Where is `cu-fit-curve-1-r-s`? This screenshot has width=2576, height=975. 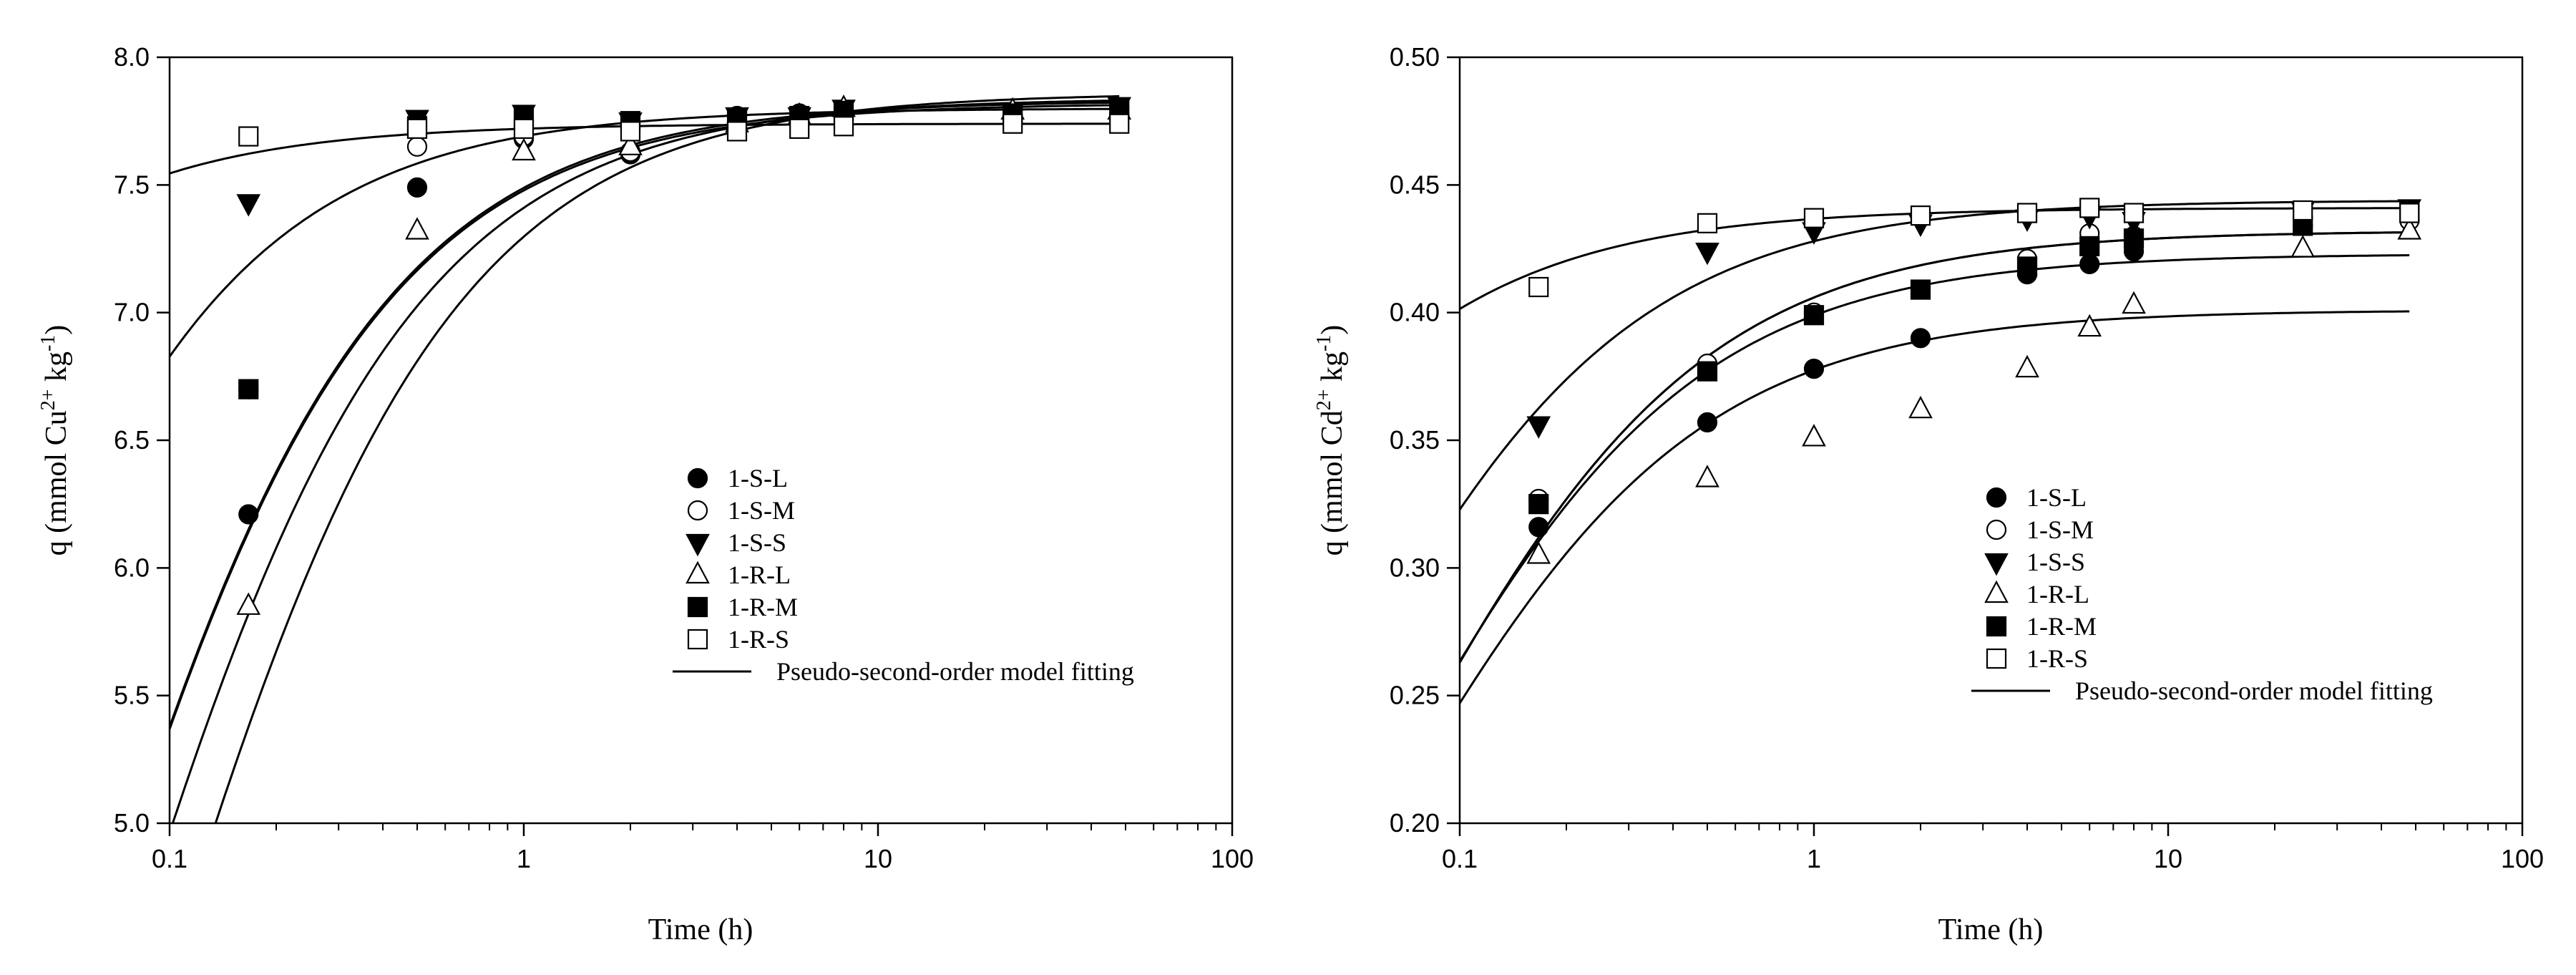 cu-fit-curve-1-r-s is located at coordinates (645, 148).